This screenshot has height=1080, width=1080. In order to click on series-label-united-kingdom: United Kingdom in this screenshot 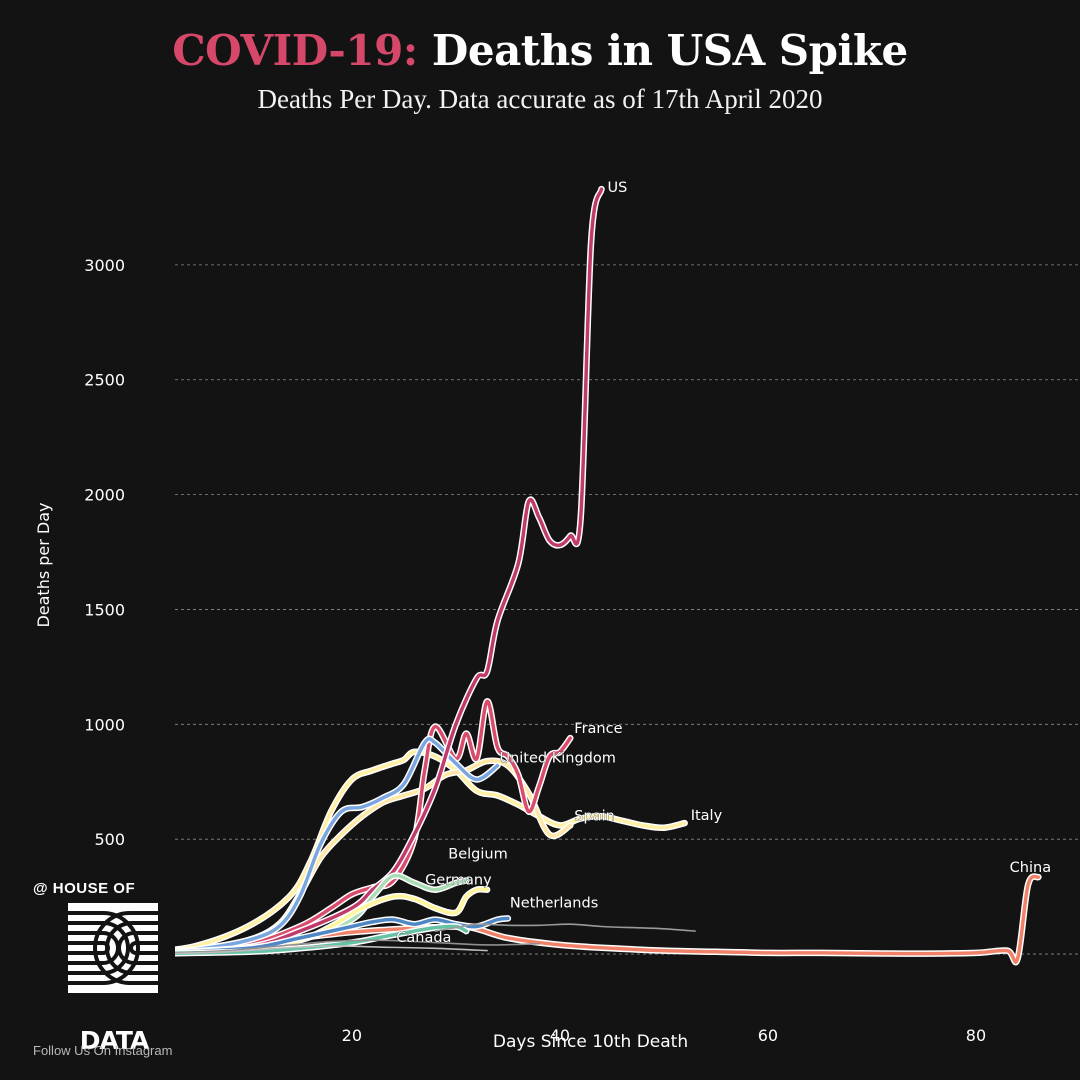, I will do `click(557, 759)`.